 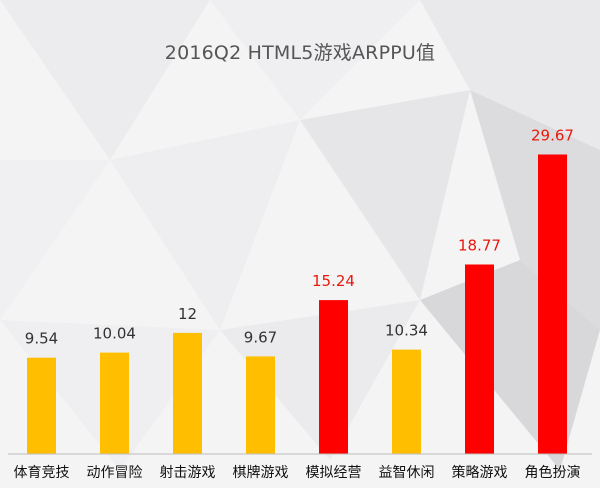 I want to click on value-label-7: 18.77, so click(x=479, y=246).